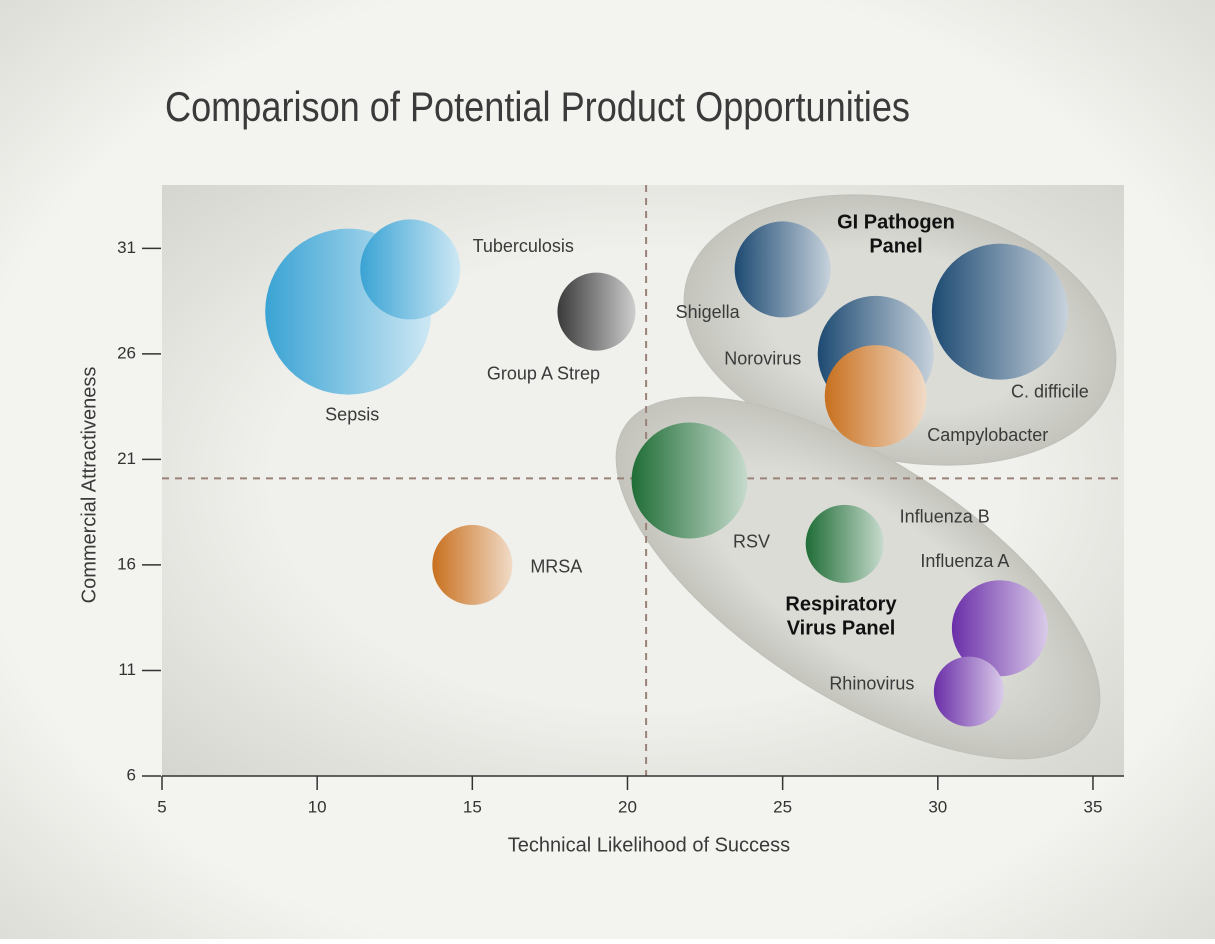 This screenshot has width=1215, height=944. What do you see at coordinates (127, 669) in the screenshot?
I see `y-tick-label: 11` at bounding box center [127, 669].